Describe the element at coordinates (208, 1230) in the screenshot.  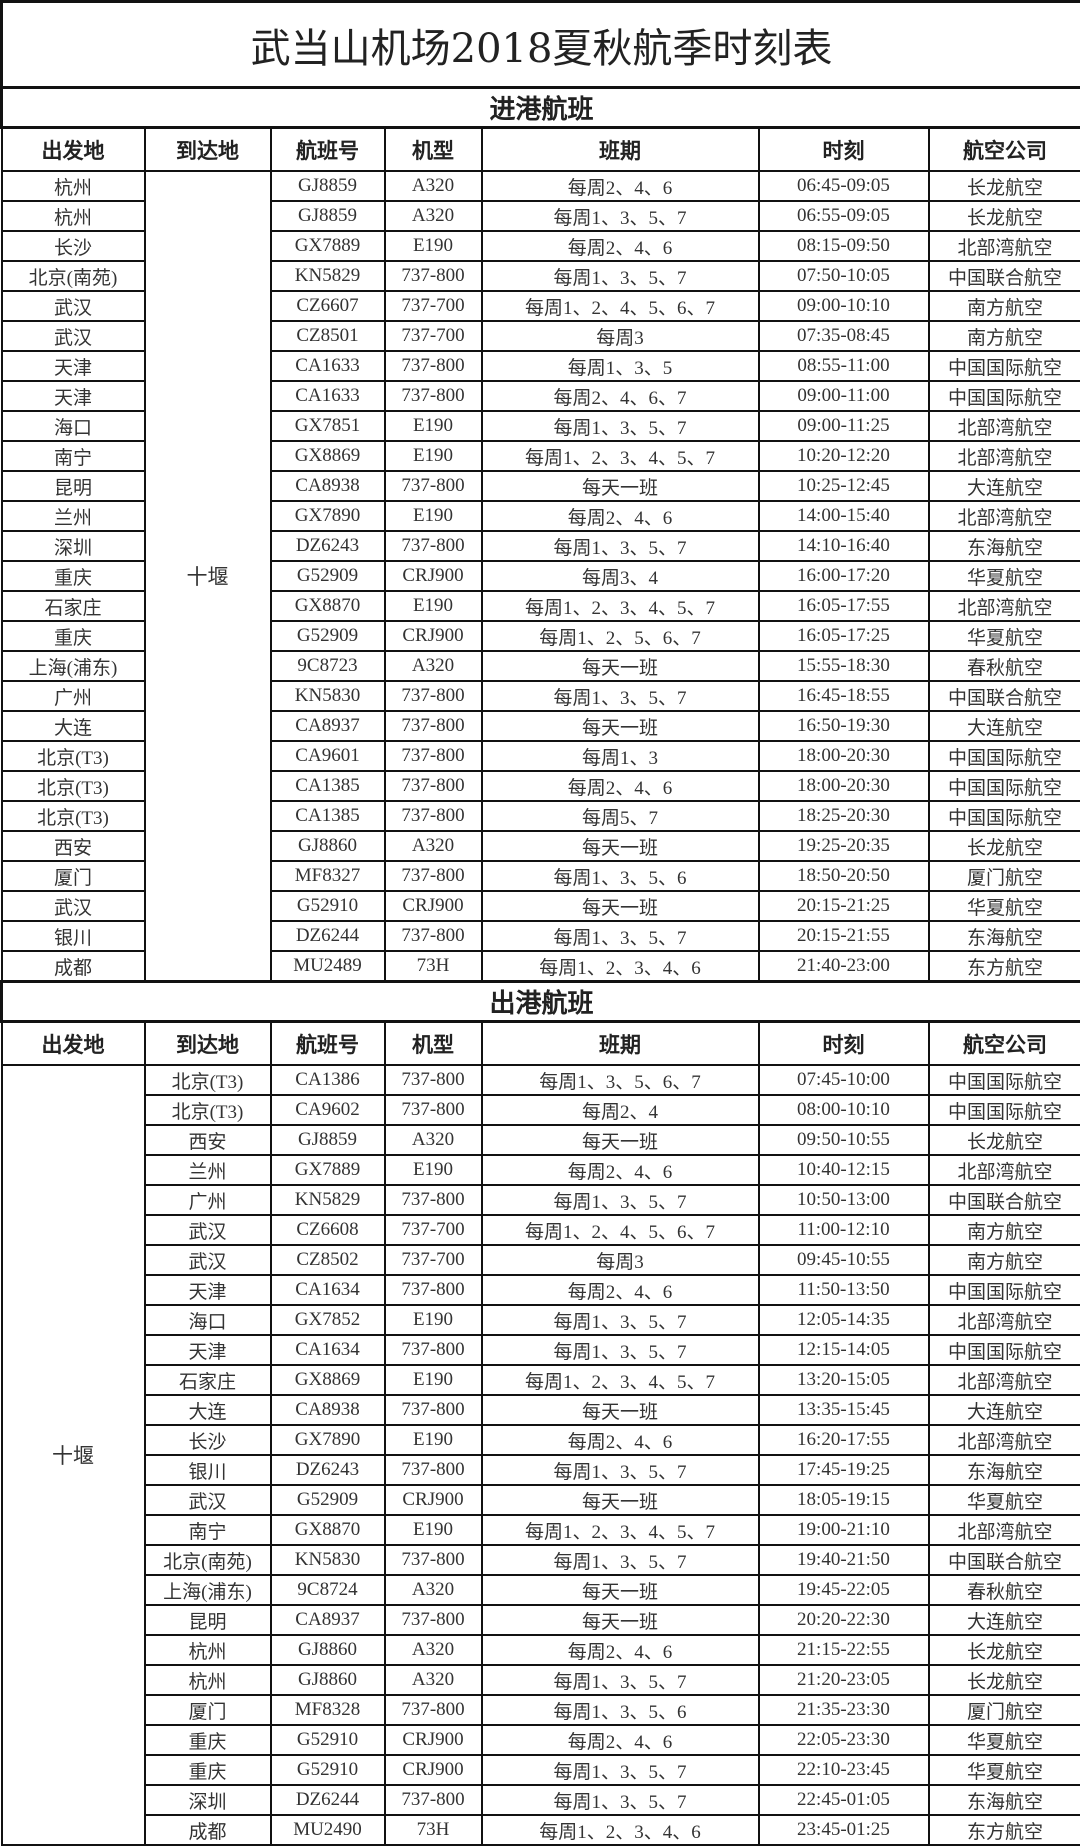
I see `cell-destination: 武汉` at that location.